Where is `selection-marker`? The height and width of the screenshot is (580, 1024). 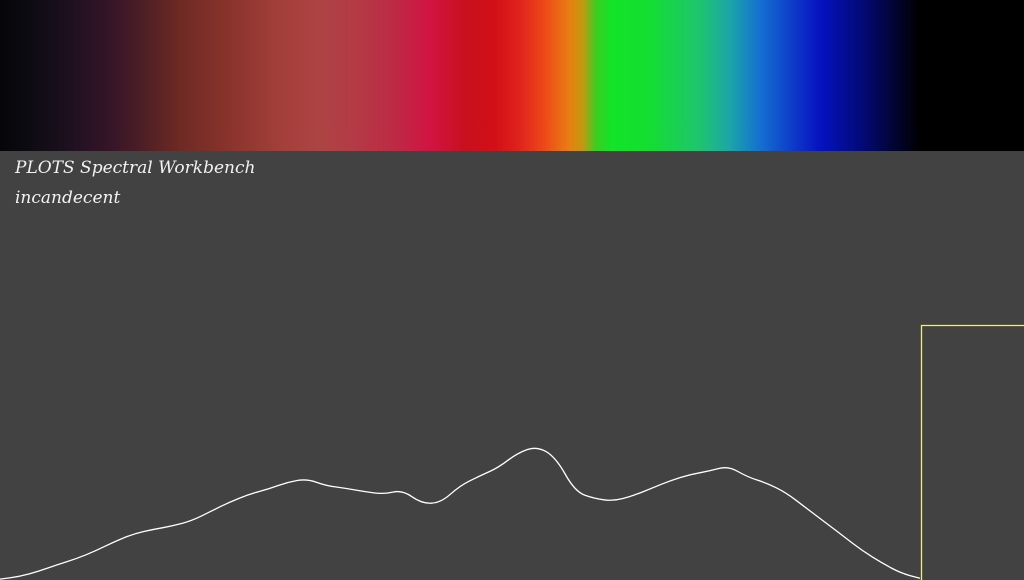
selection-marker is located at coordinates (972, 452).